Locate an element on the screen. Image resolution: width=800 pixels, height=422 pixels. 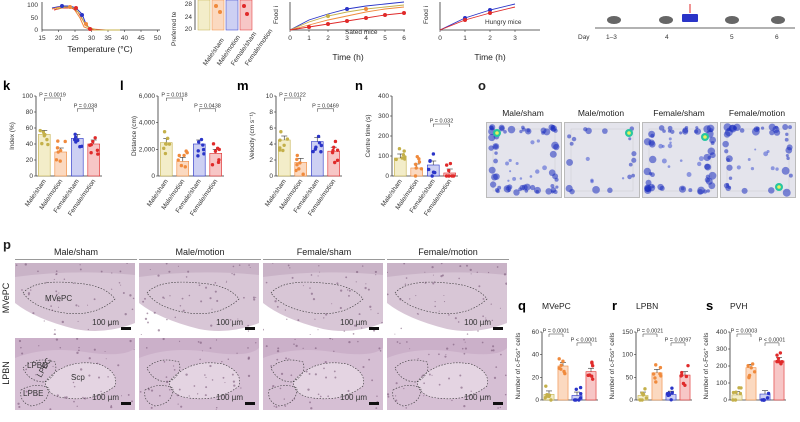
panel-label-s: s is located at coordinates (709, 305).